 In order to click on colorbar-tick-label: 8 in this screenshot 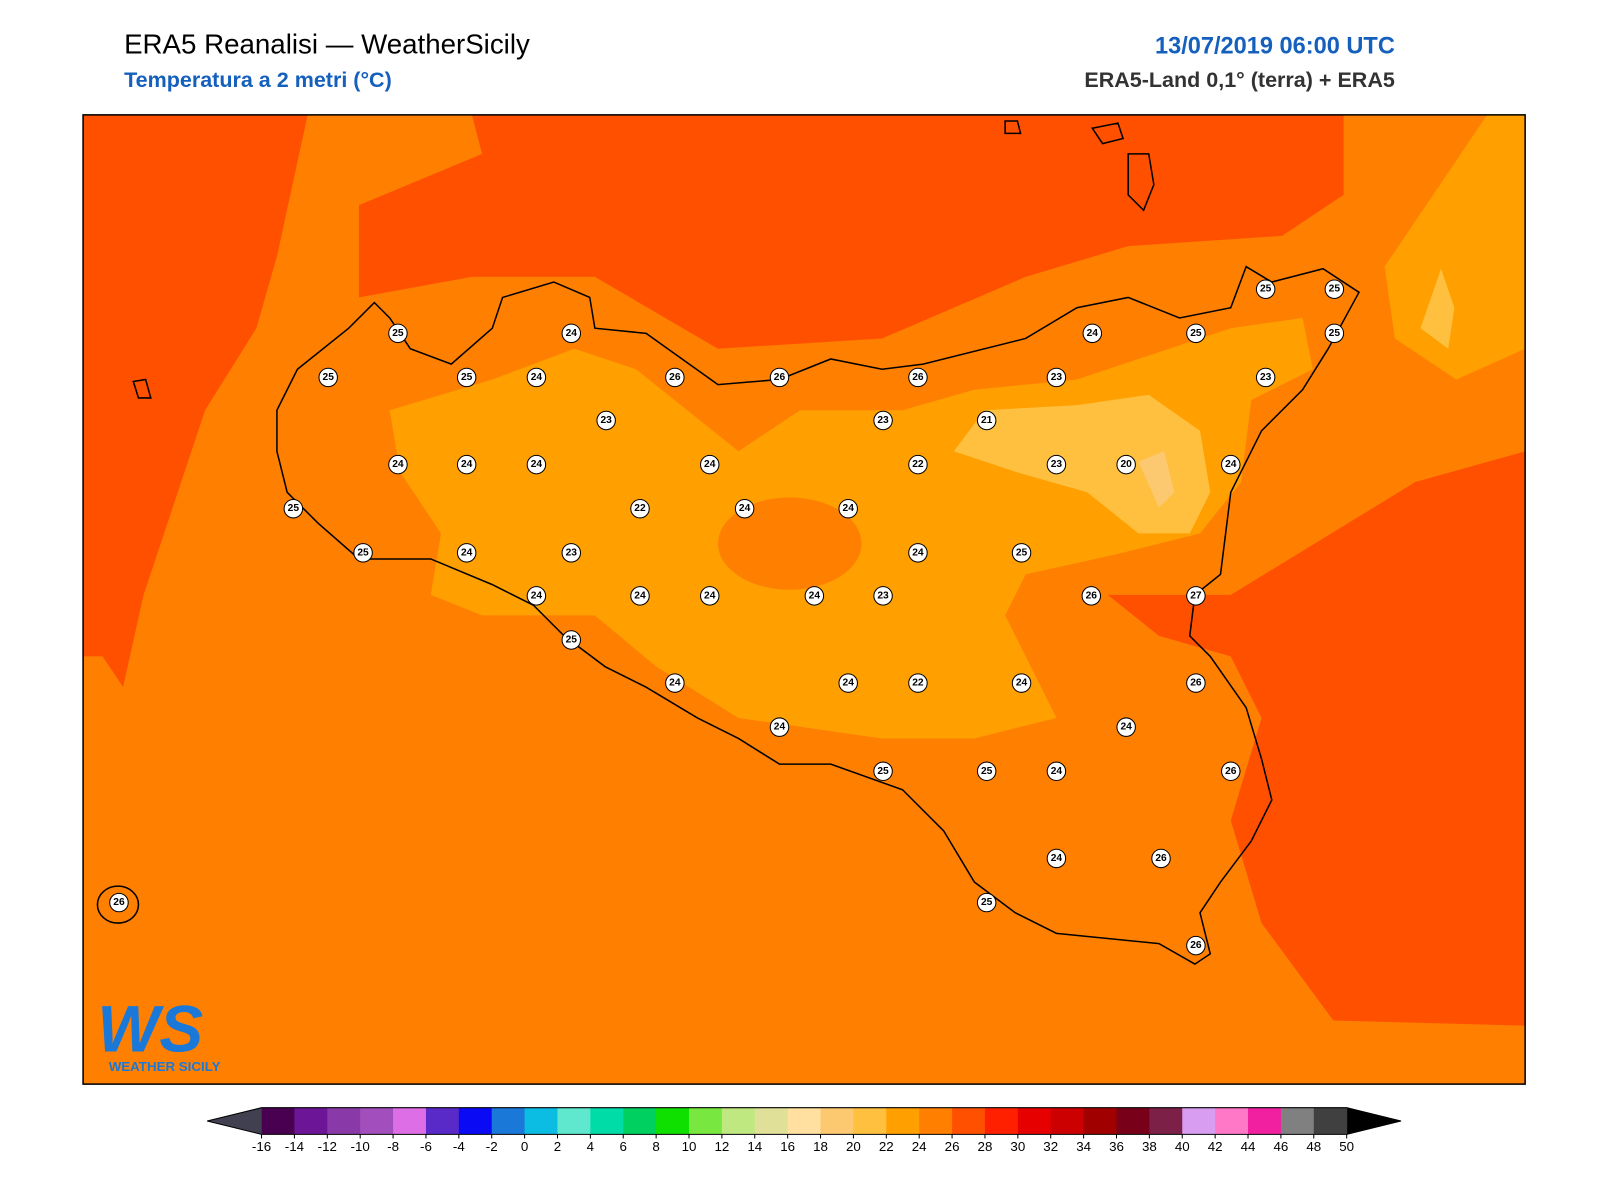, I will do `click(655, 1146)`.